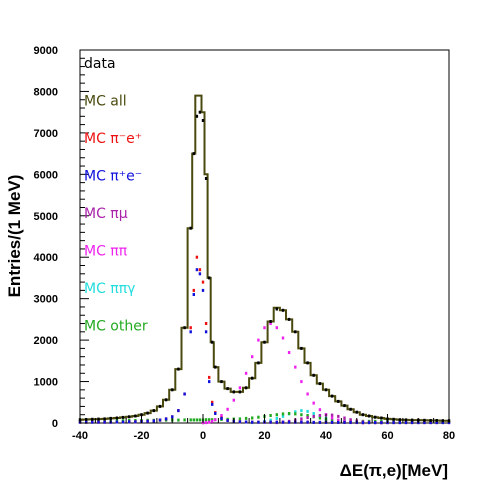 The width and height of the screenshot is (498, 503). Describe the element at coordinates (105, 102) in the screenshot. I see `legend-entry-mc-all: MC all` at that location.